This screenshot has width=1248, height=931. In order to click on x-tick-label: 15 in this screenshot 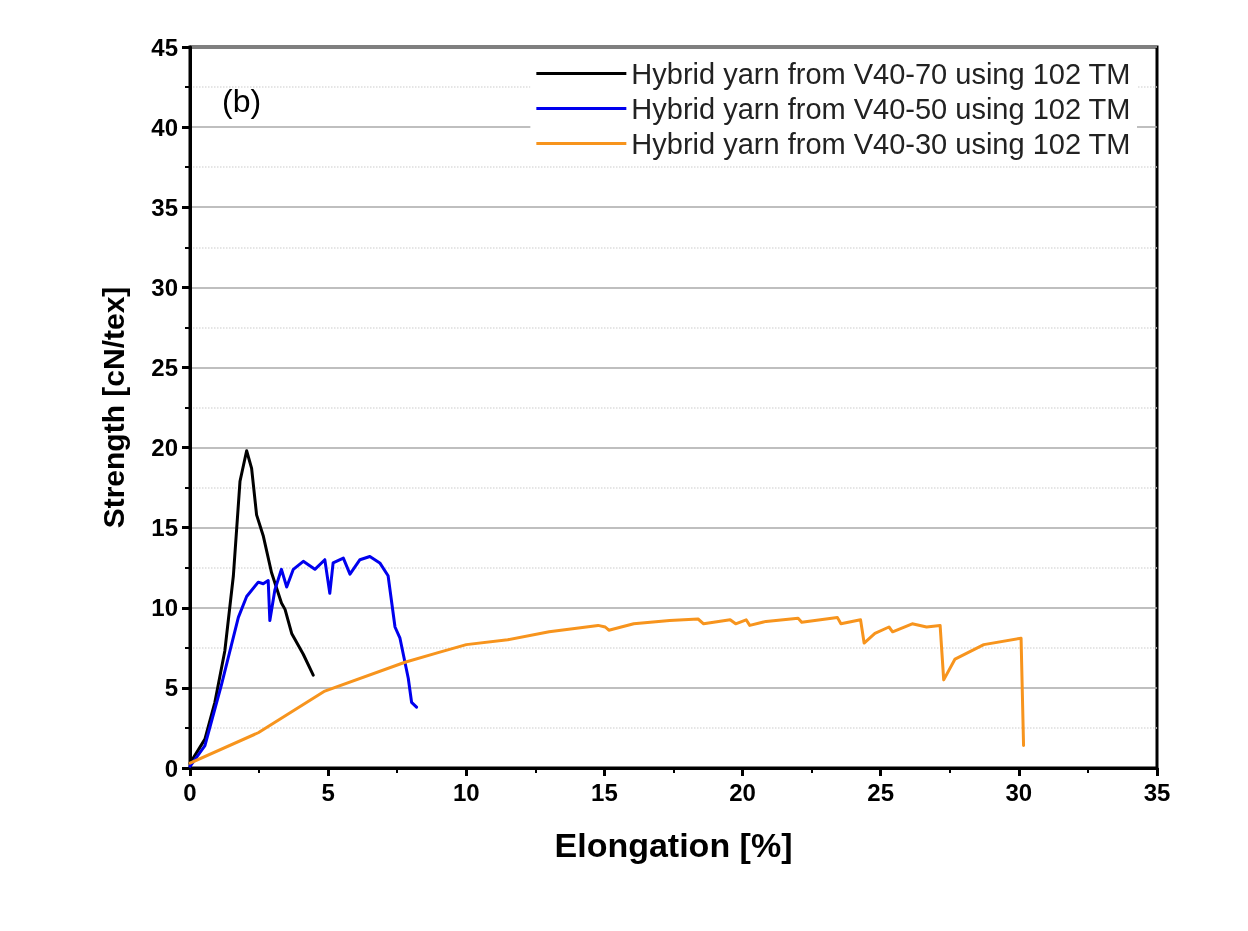, I will do `click(604, 792)`.